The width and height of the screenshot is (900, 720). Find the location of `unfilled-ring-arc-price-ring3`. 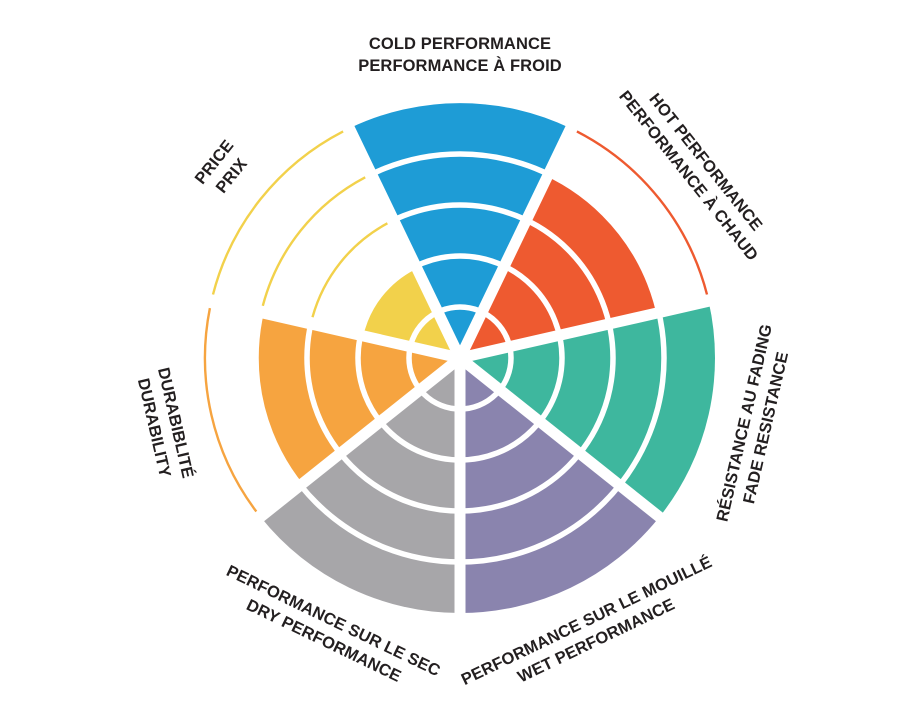

unfilled-ring-arc-price-ring3 is located at coordinates (349, 270).